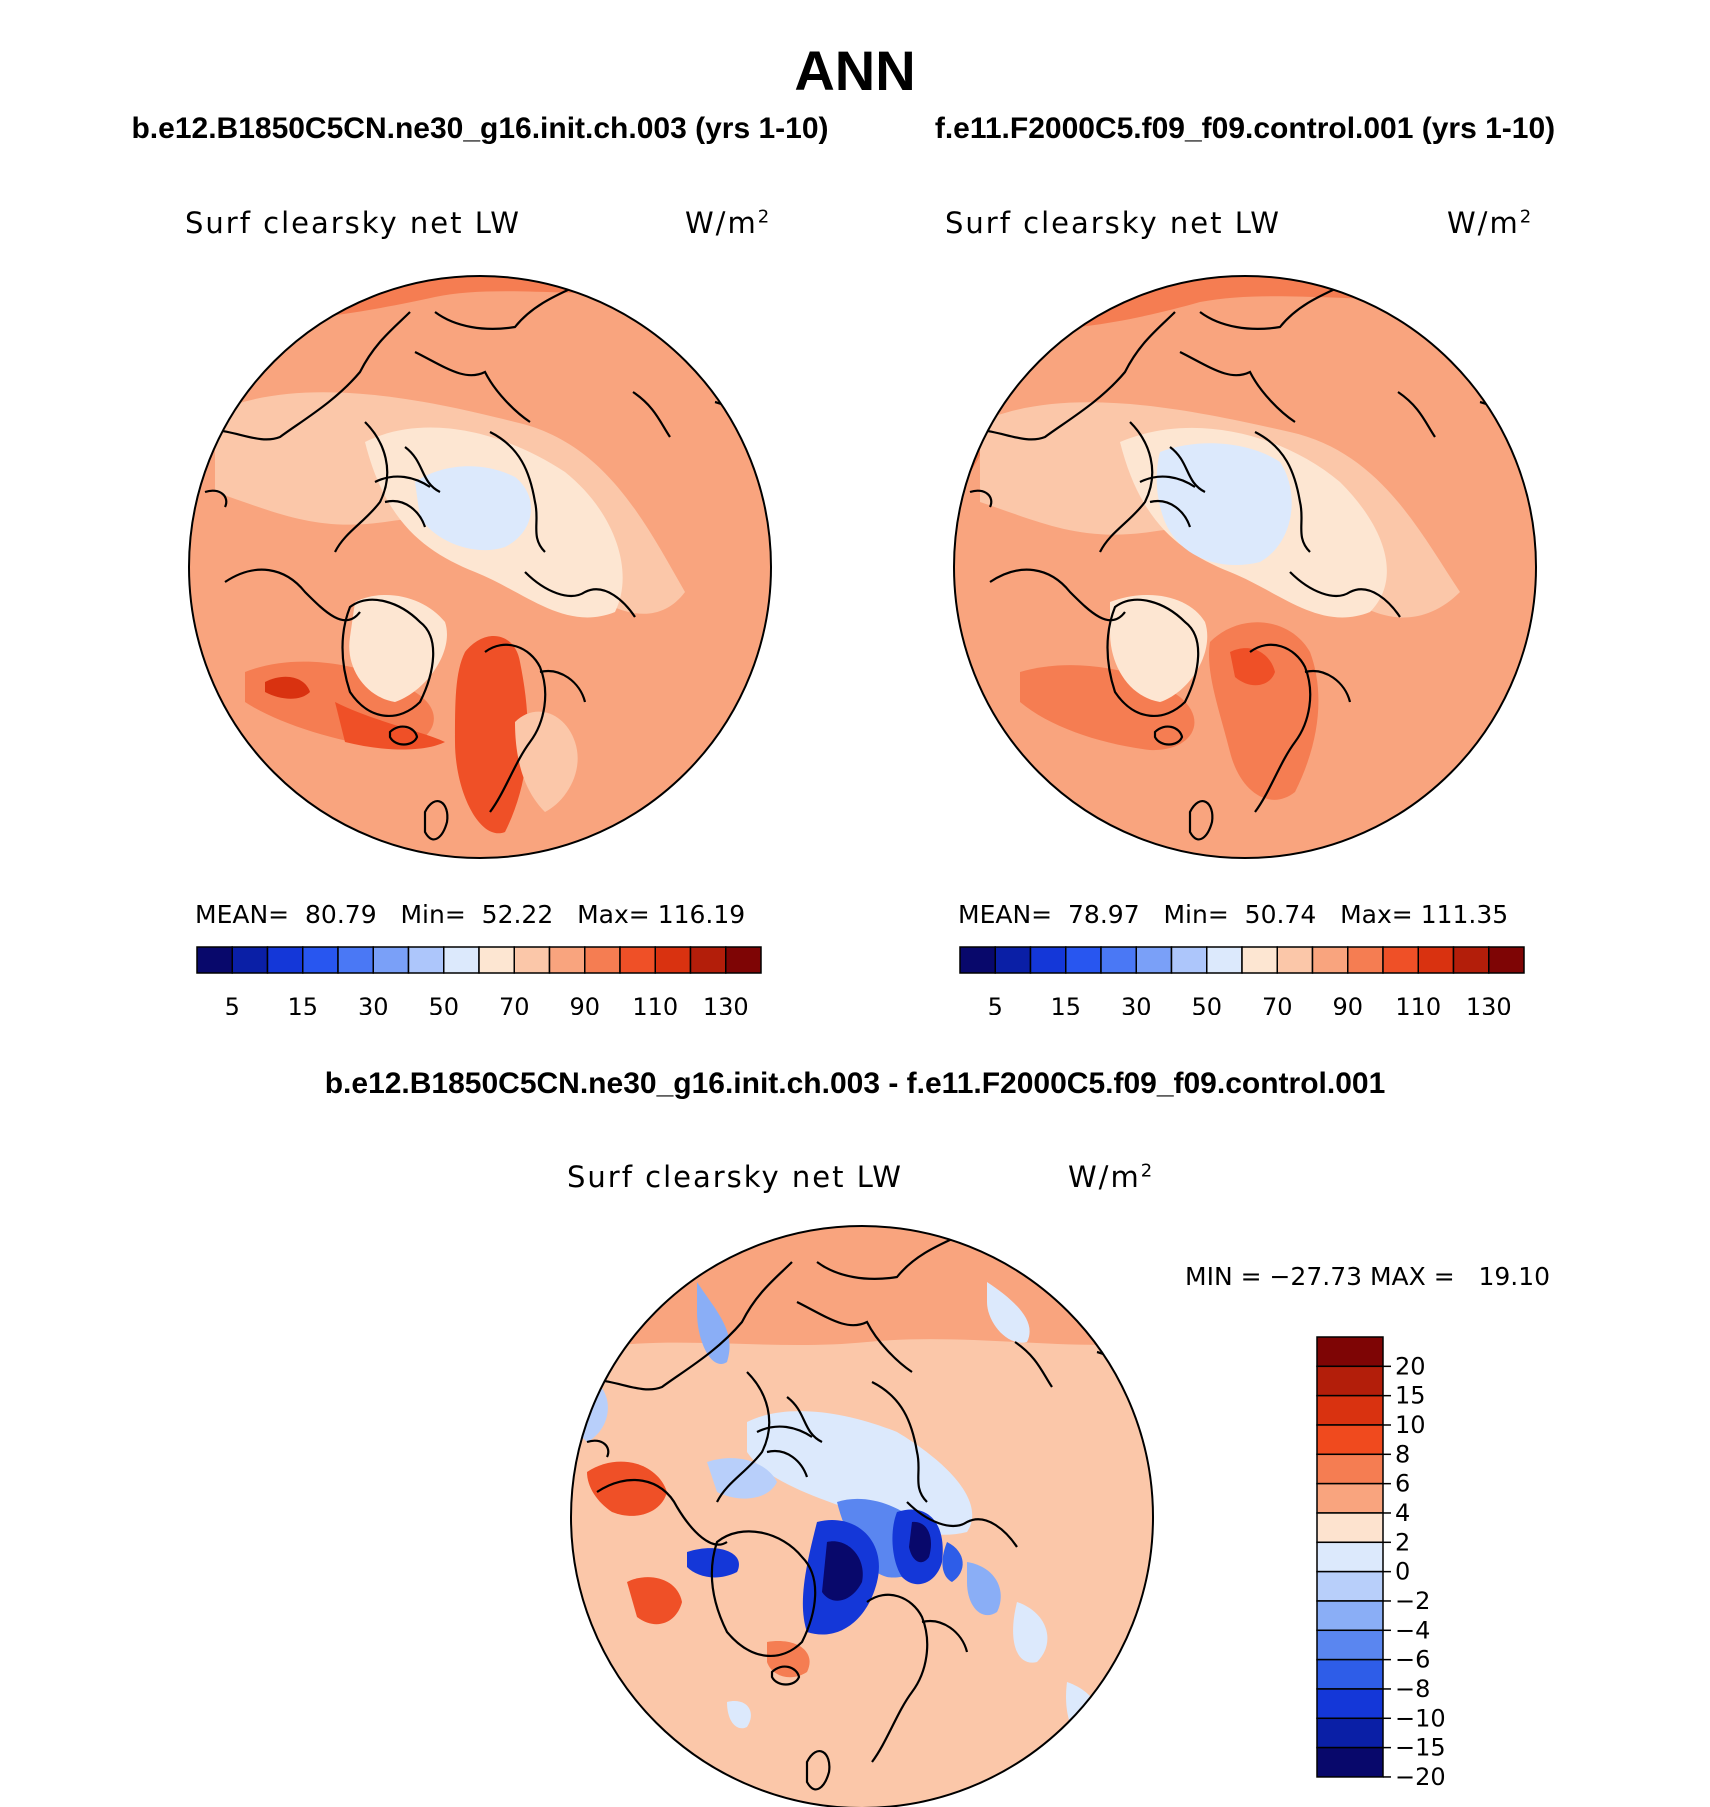  What do you see at coordinates (1410, 1366) in the screenshot?
I see `colorbar-tick-label: 20` at bounding box center [1410, 1366].